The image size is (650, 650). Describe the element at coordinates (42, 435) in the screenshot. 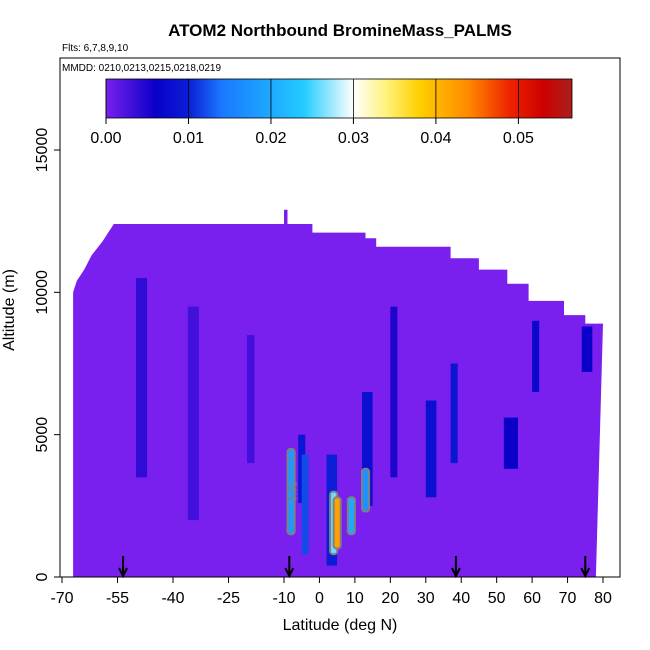

I see `y-tick-label: 5000` at that location.